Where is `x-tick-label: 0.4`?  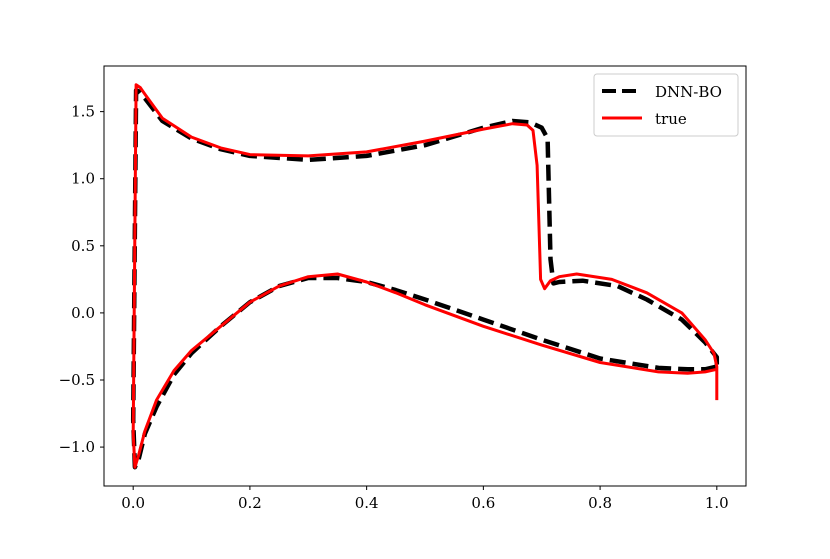 x-tick-label: 0.4 is located at coordinates (367, 503).